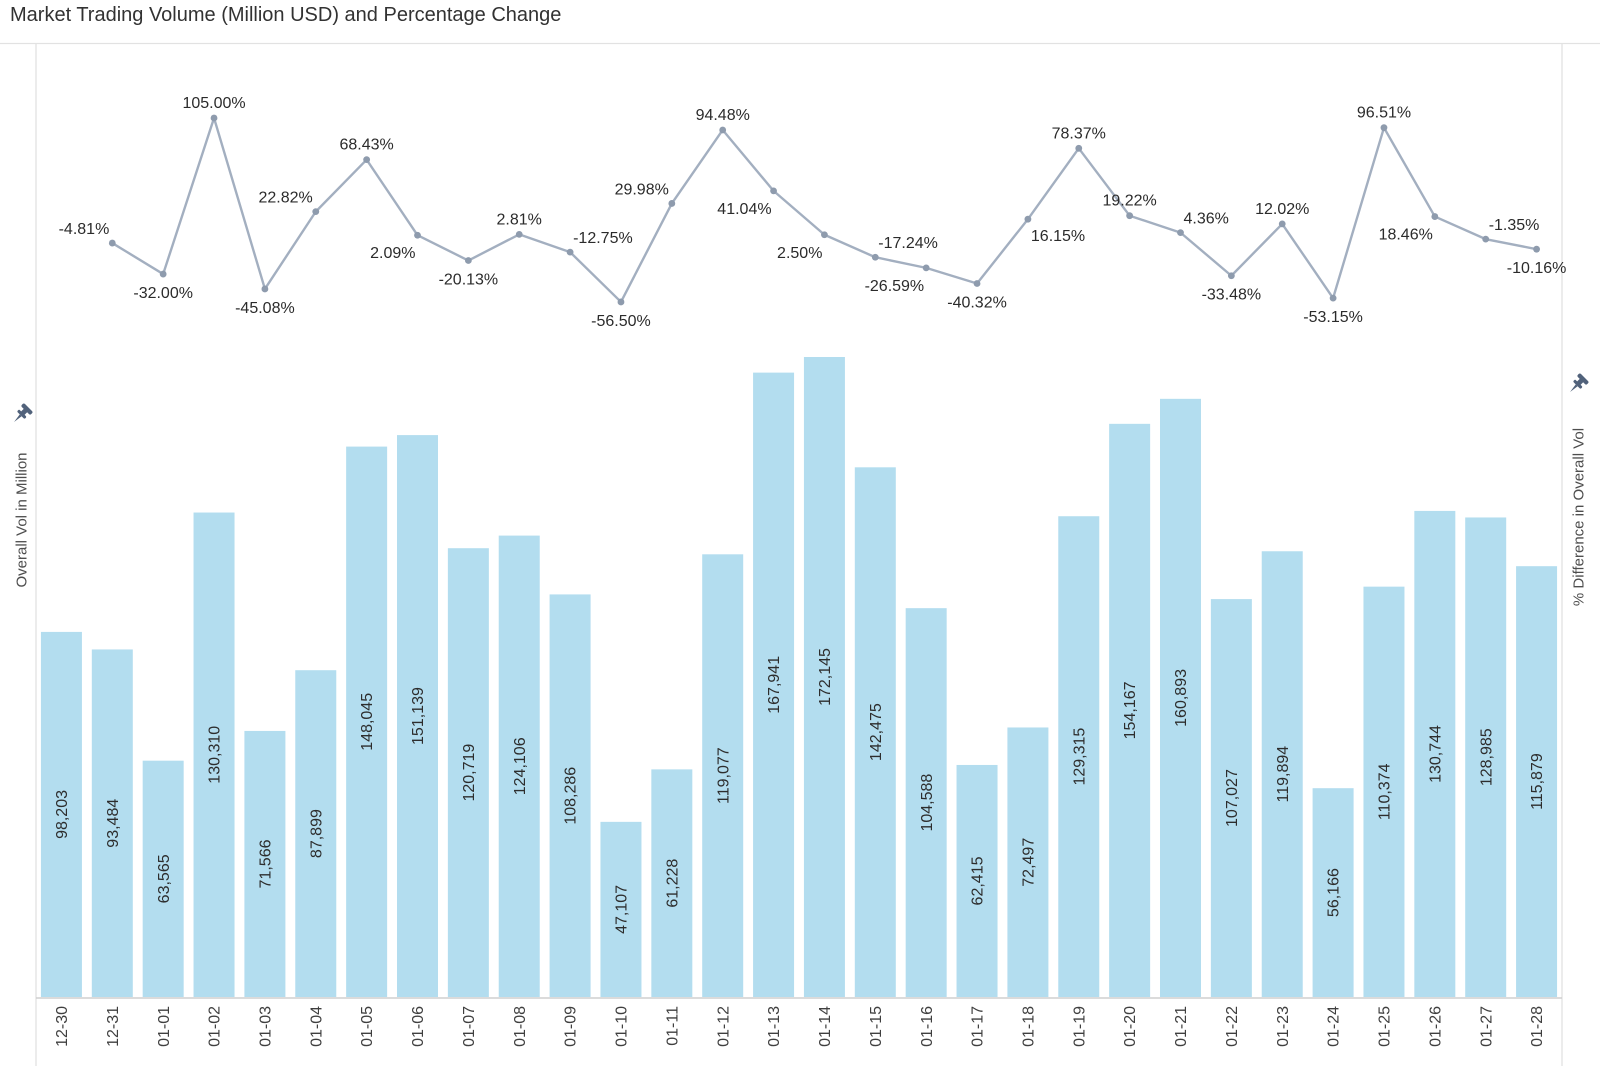 This screenshot has height=1076, width=1600. Describe the element at coordinates (520, 1026) in the screenshot. I see `x-tick-label: 01-08` at that location.